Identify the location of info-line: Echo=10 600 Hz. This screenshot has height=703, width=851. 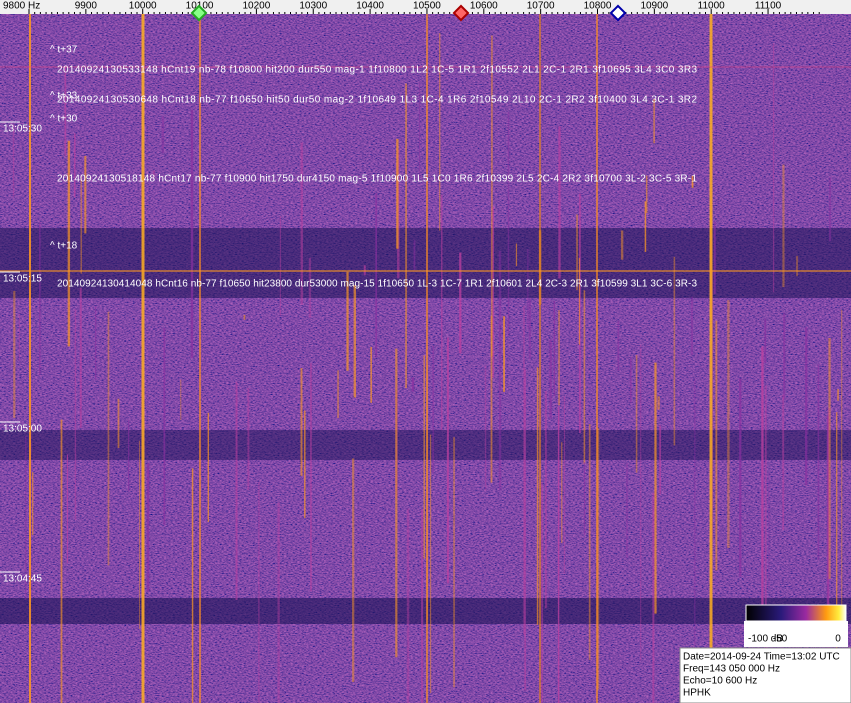
(720, 681).